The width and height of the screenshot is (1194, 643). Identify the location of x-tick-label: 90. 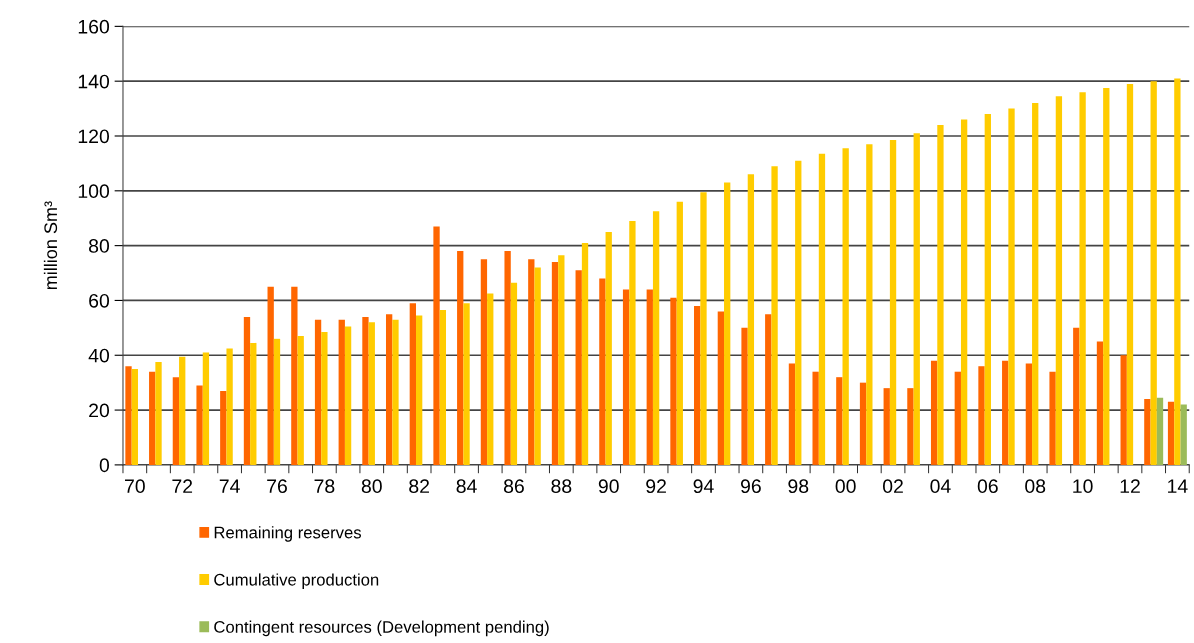
(608, 486).